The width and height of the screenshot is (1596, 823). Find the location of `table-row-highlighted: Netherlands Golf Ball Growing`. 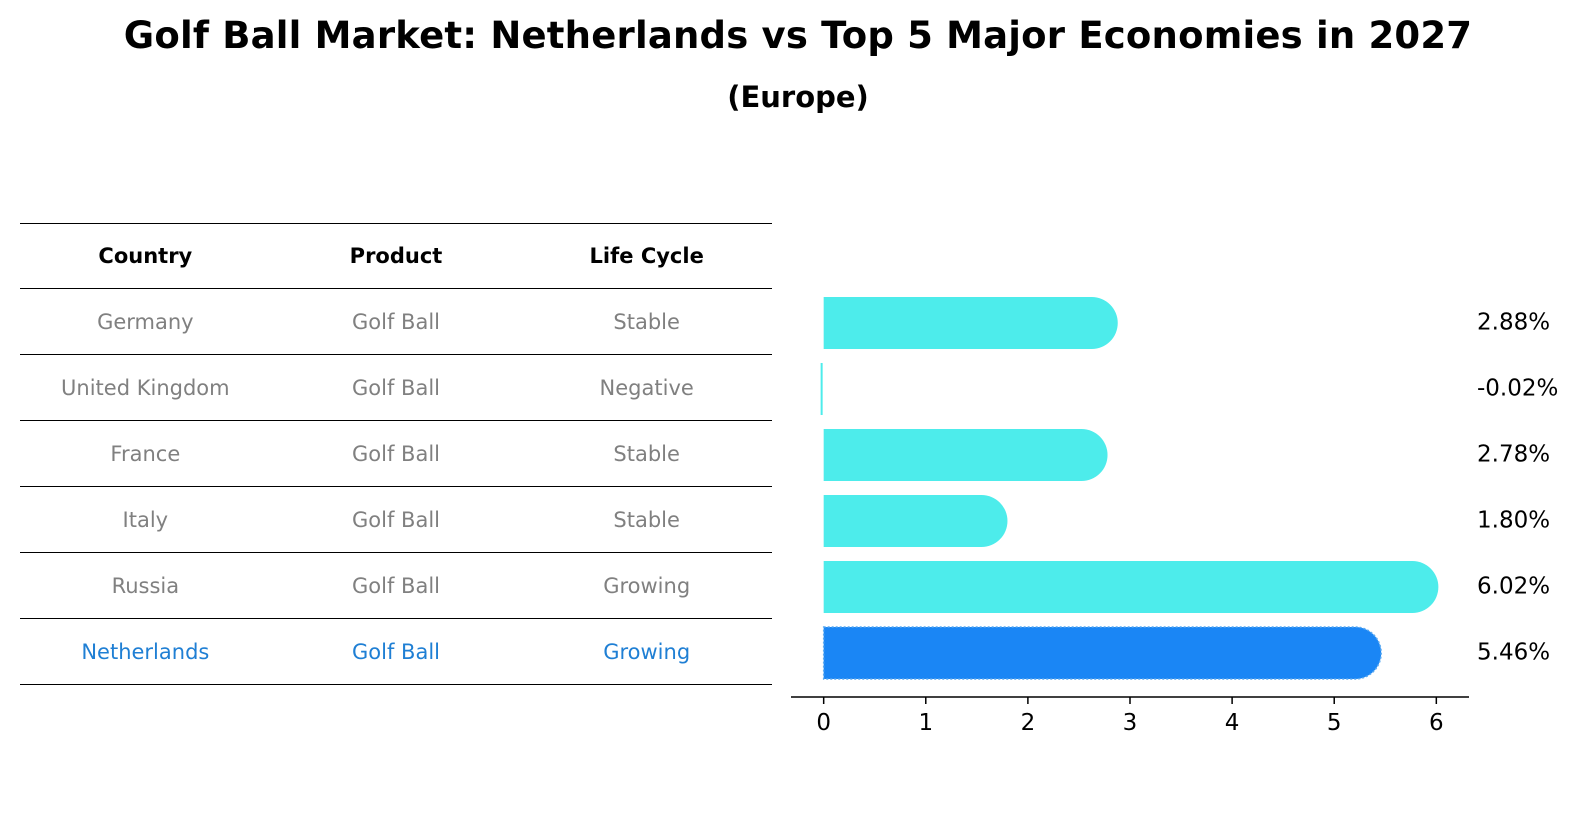

table-row-highlighted: Netherlands Golf Ball Growing is located at coordinates (396, 652).